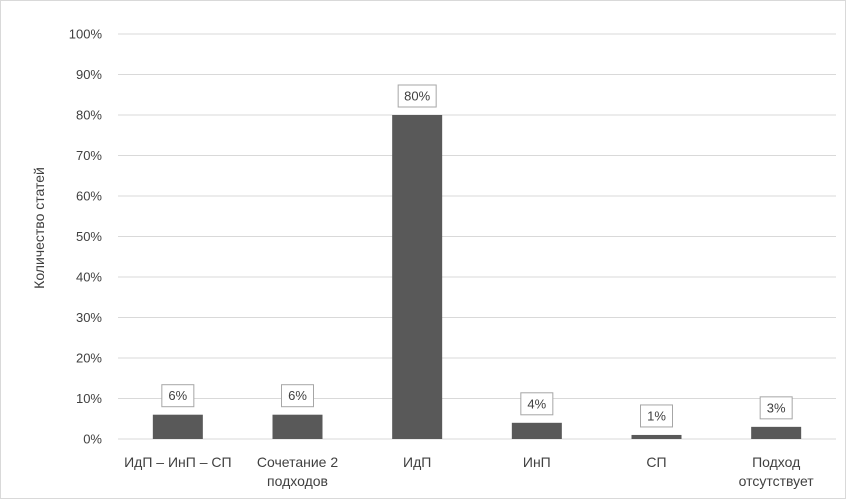 The width and height of the screenshot is (846, 499). Describe the element at coordinates (177, 462) in the screenshot. I see `x-tick-label: ИдП – ИнП – СП` at that location.